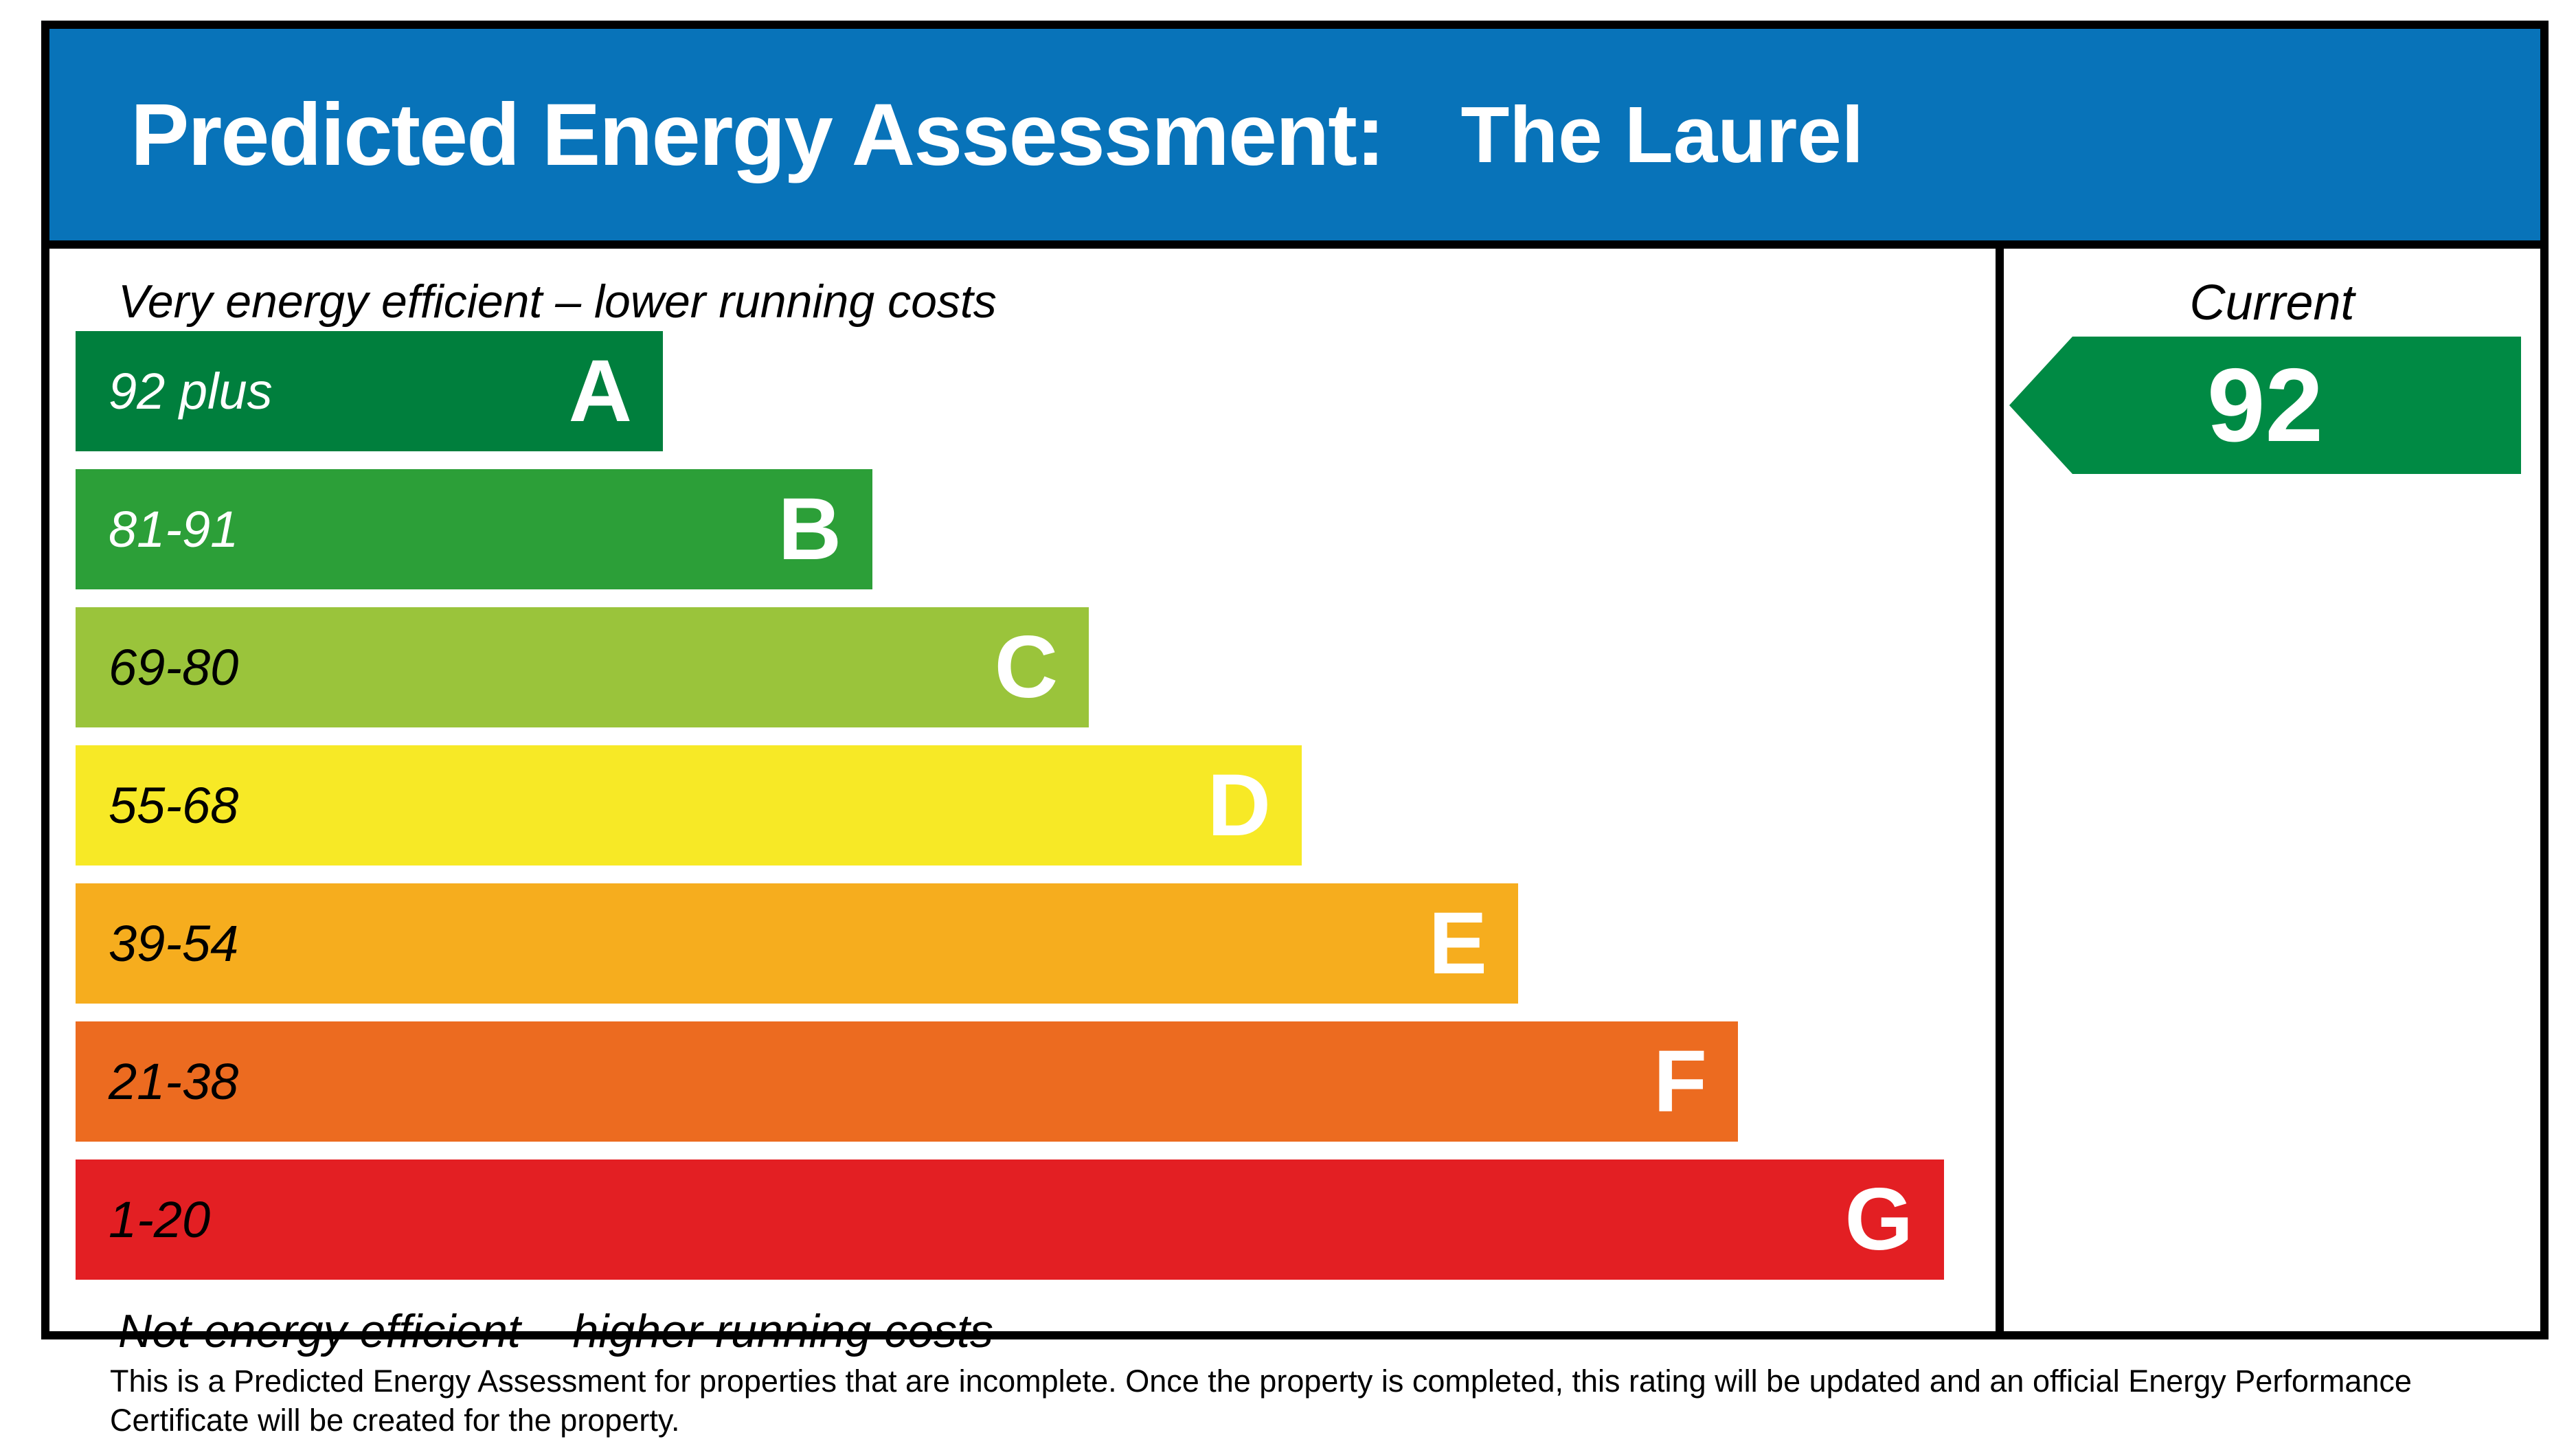  Describe the element at coordinates (1457, 943) in the screenshot. I see `band-letter: E` at that location.